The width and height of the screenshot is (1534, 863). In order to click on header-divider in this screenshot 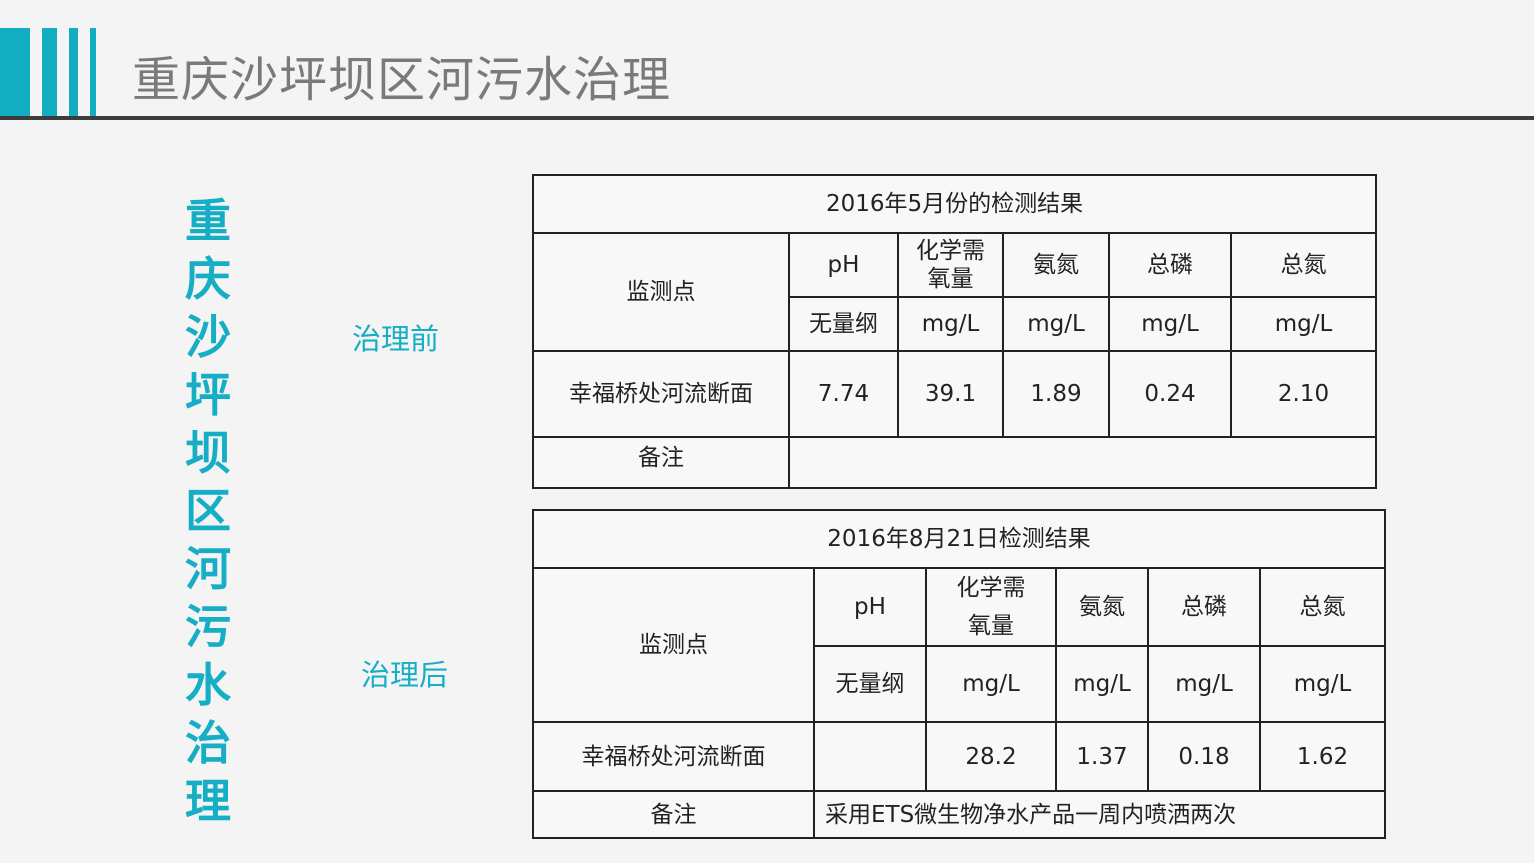, I will do `click(767, 118)`.